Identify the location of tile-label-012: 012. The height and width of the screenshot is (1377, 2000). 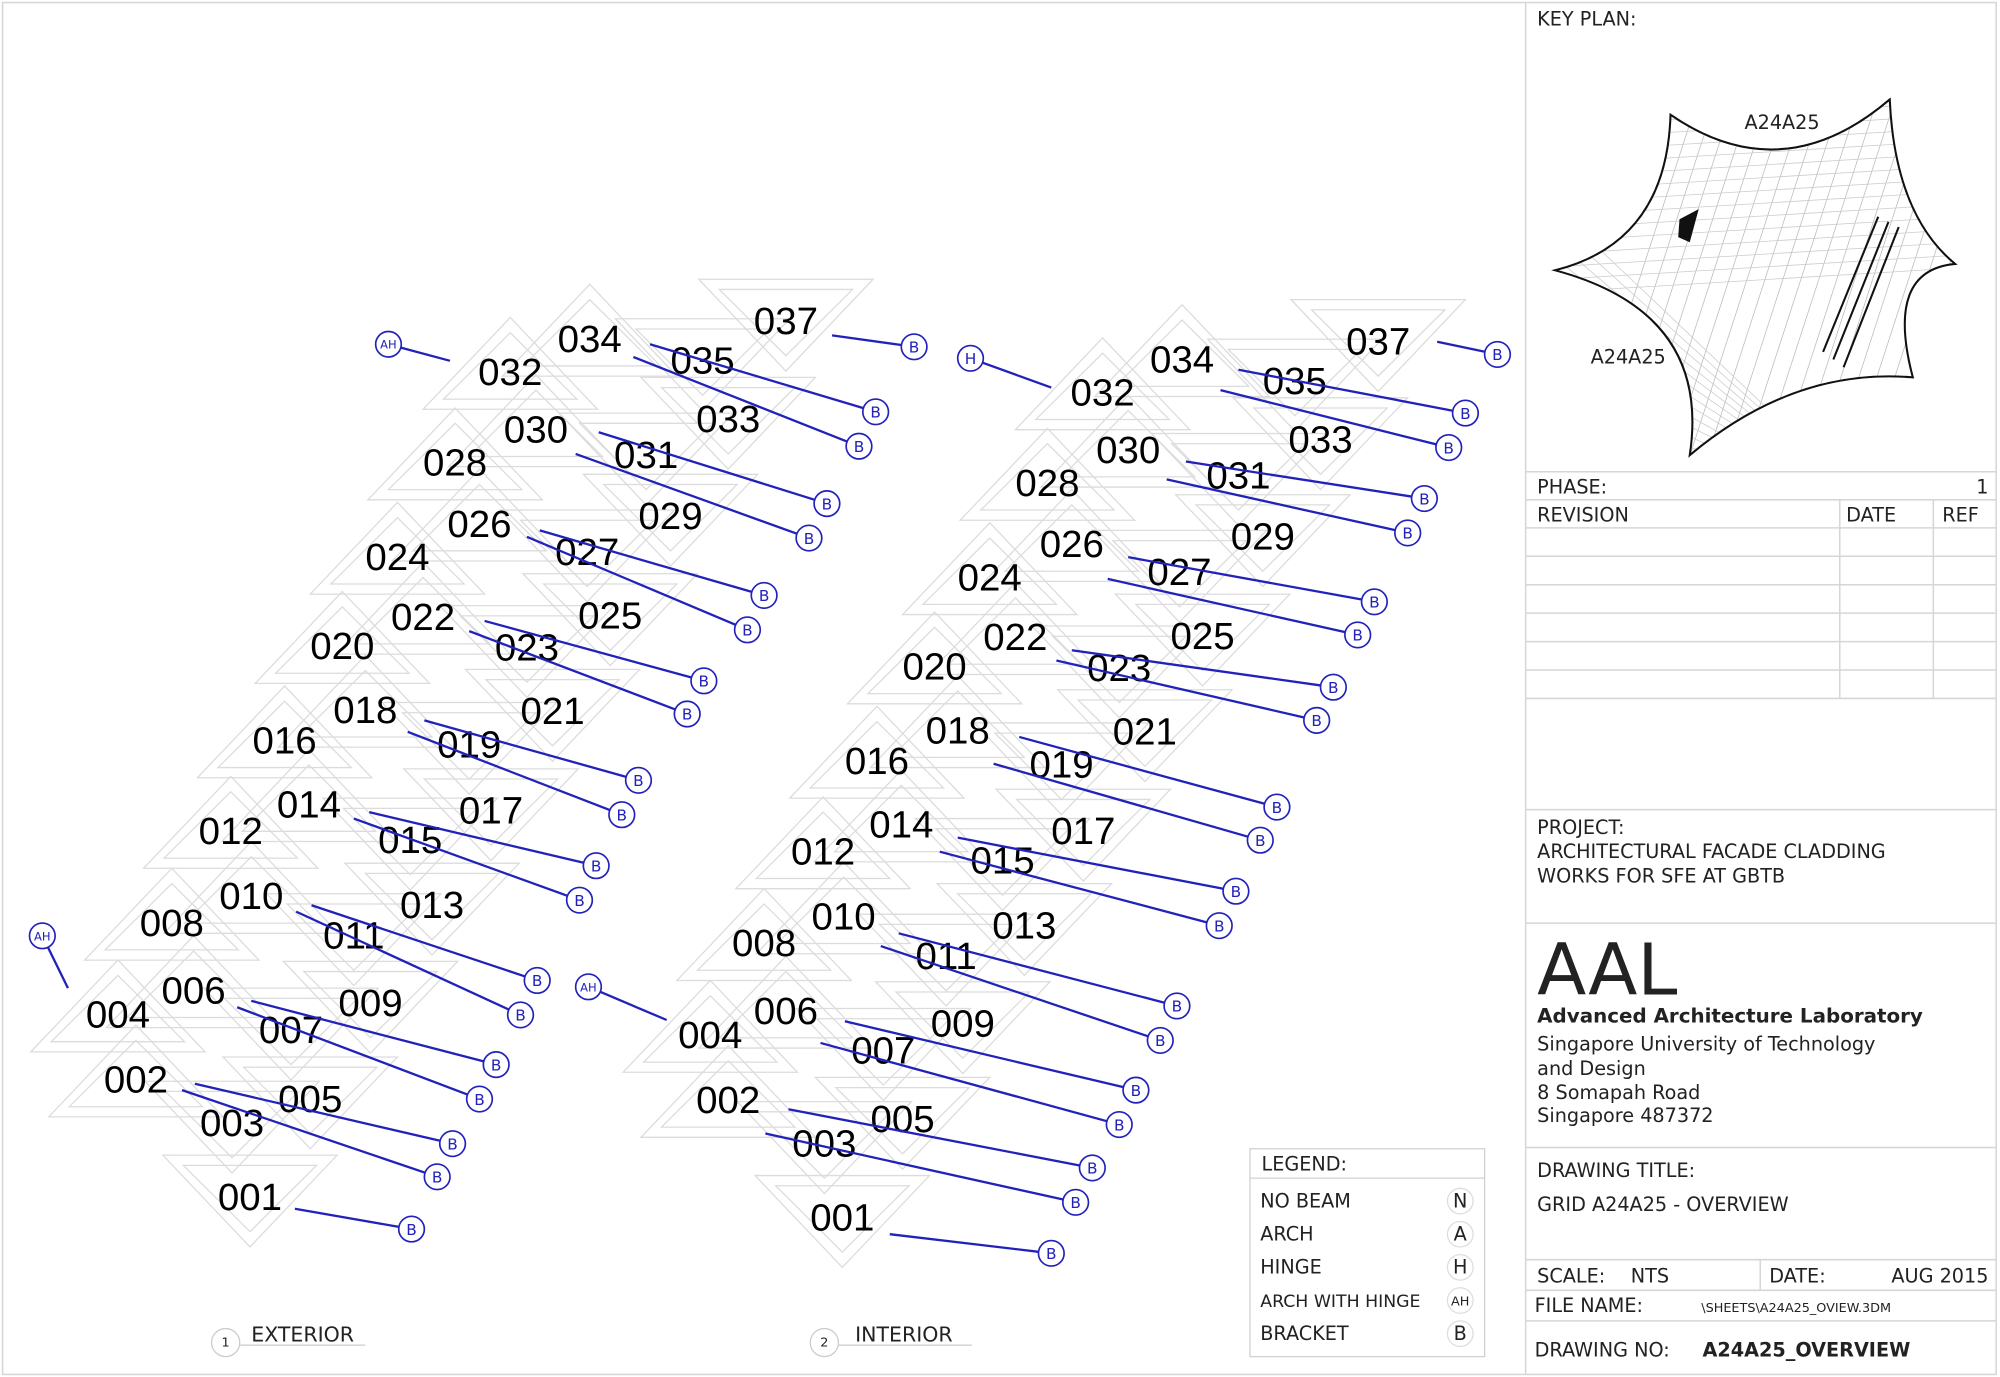
(823, 852).